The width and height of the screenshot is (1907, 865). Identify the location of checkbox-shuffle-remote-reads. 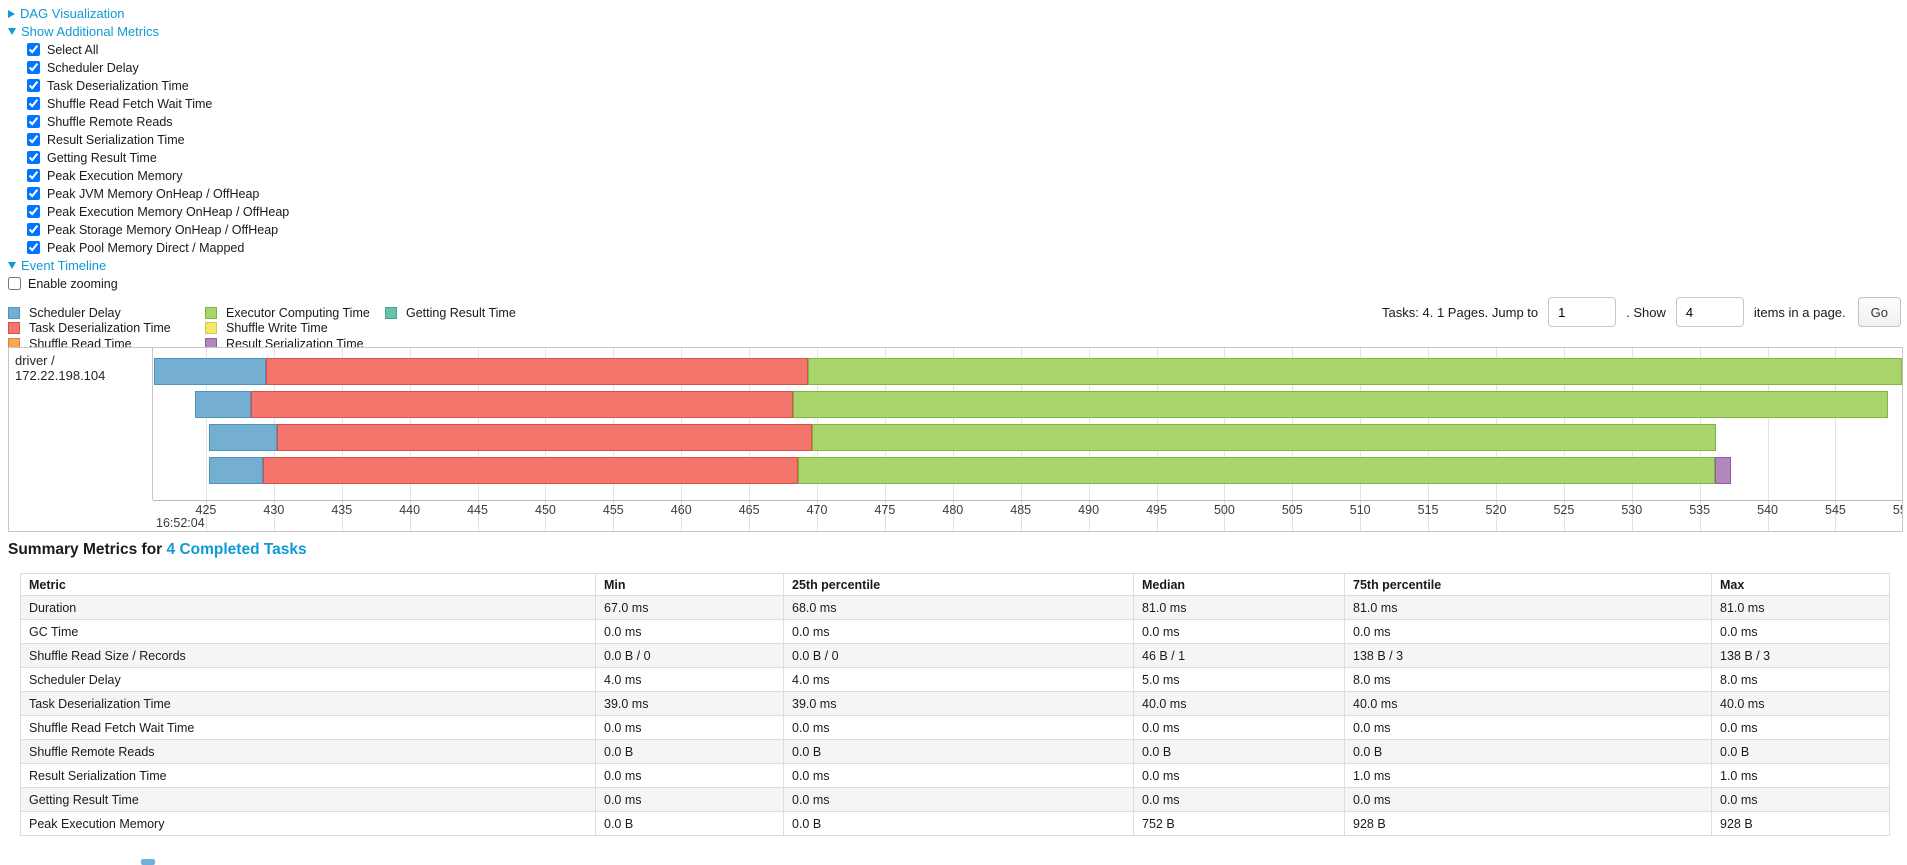
(33, 121).